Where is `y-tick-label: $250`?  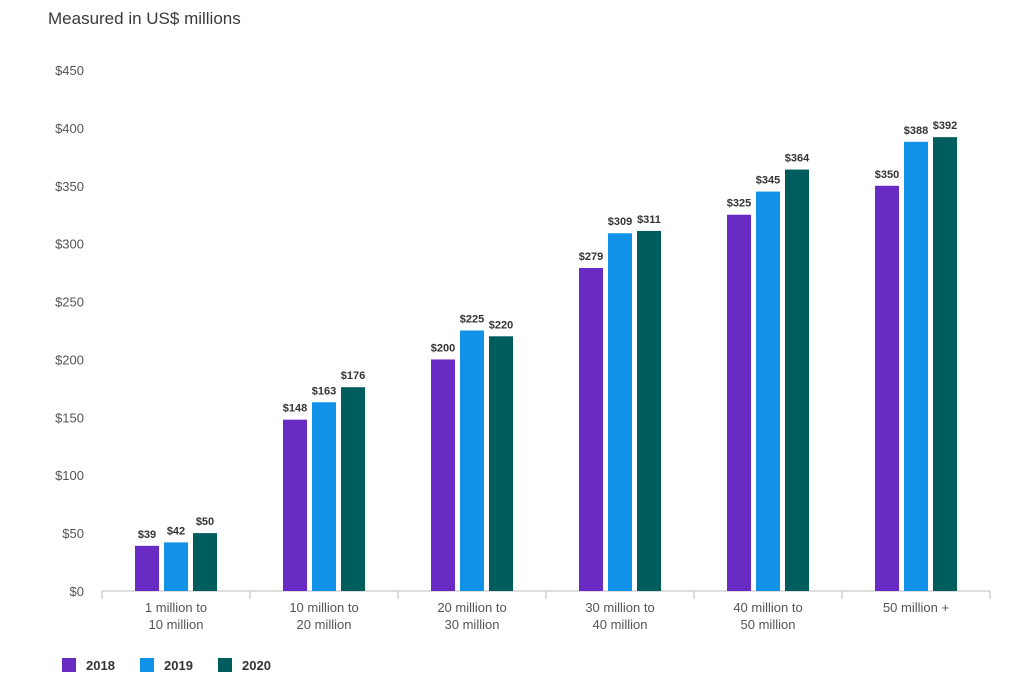
y-tick-label: $250 is located at coordinates (69, 302).